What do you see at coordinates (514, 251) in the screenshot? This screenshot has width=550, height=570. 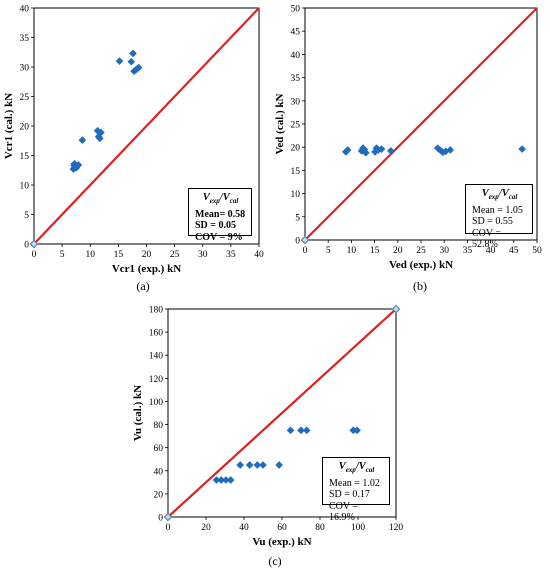 I see `x-tick-label-b: 45` at bounding box center [514, 251].